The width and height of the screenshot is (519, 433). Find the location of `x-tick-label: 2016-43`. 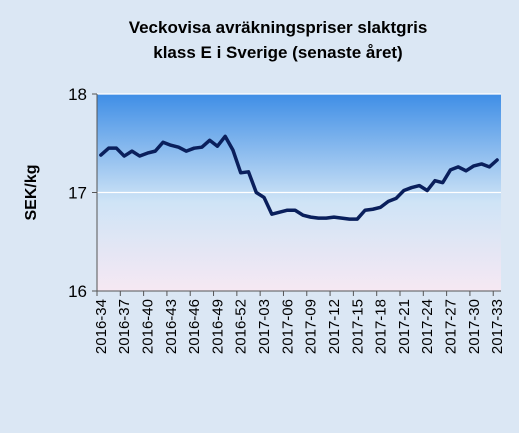

x-tick-label: 2016-43 is located at coordinates (171, 326).